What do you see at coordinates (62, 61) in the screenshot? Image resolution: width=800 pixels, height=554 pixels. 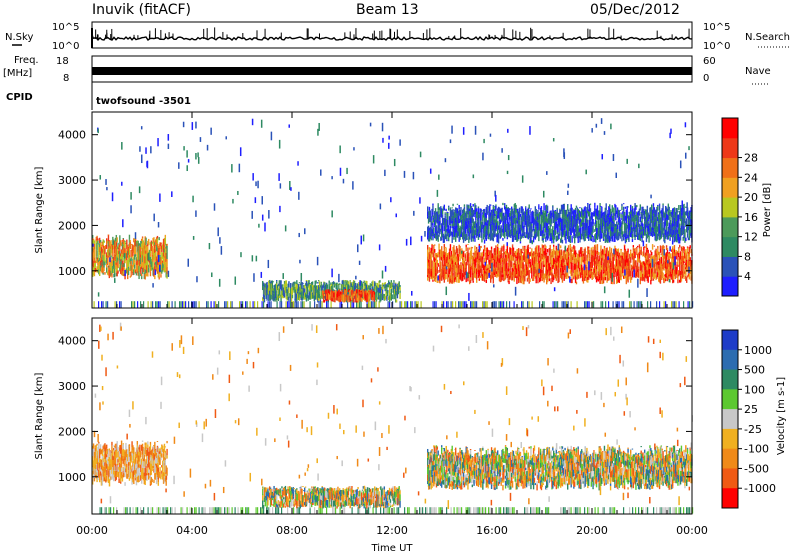 I see `freq-top: 18` at bounding box center [62, 61].